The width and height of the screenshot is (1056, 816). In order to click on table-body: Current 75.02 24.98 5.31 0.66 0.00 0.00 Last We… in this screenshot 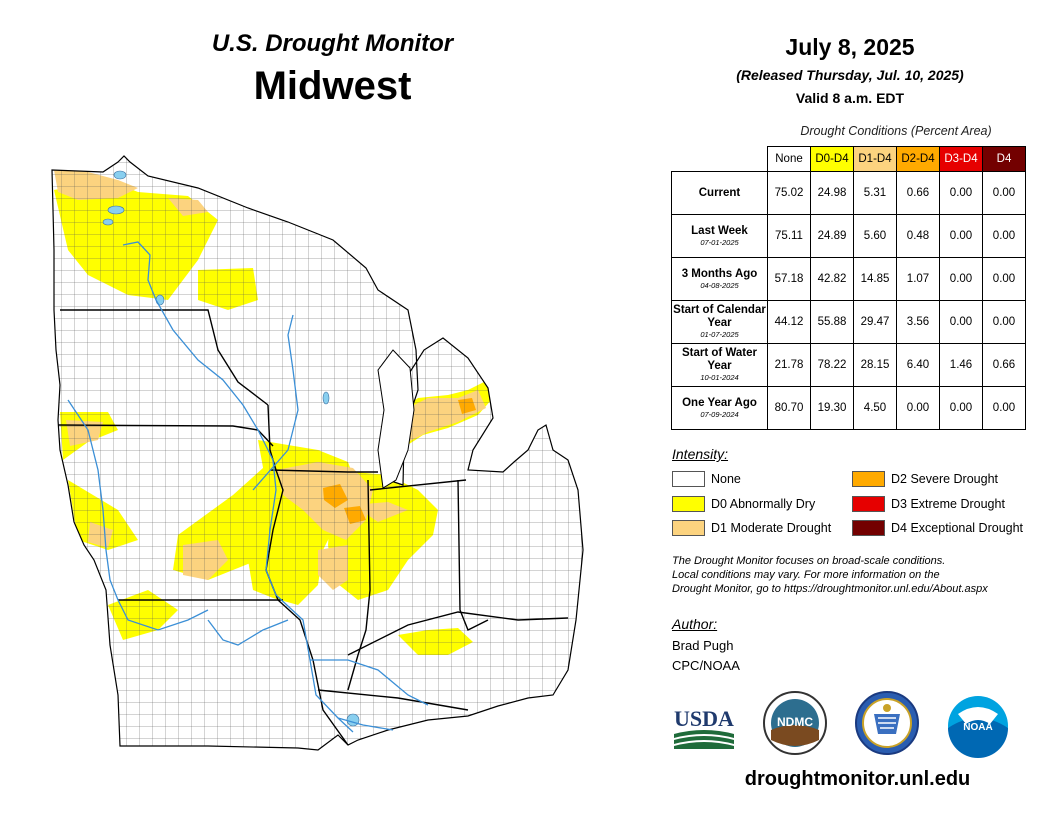, I will do `click(848, 300)`.